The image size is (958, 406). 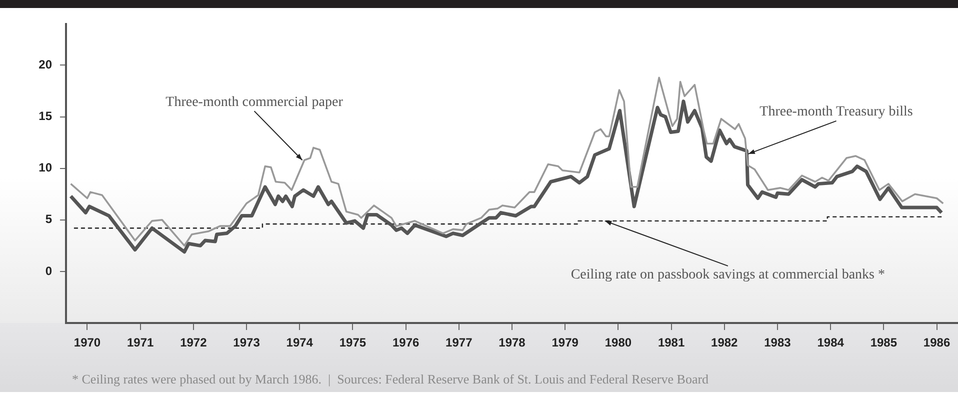 What do you see at coordinates (724, 343) in the screenshot?
I see `x-tick-label: 1982` at bounding box center [724, 343].